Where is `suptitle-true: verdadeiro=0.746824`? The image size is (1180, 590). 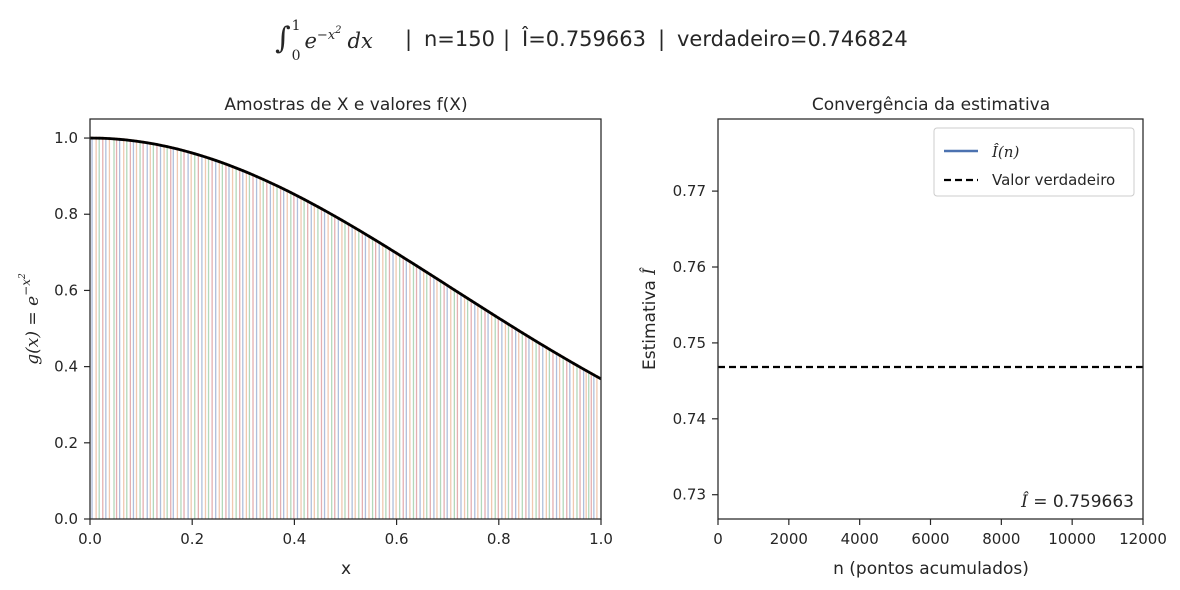
suptitle-true: verdadeiro=0.746824 is located at coordinates (792, 39).